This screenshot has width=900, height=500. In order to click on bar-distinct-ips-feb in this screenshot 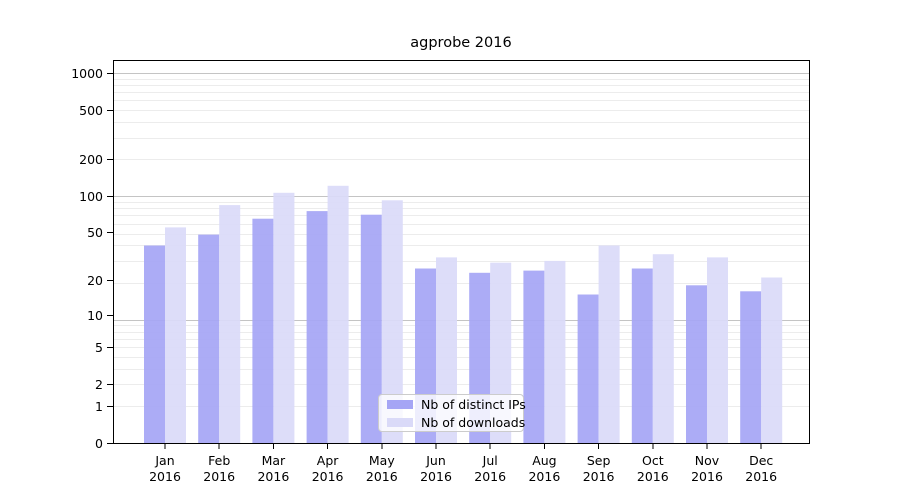, I will do `click(209, 338)`.